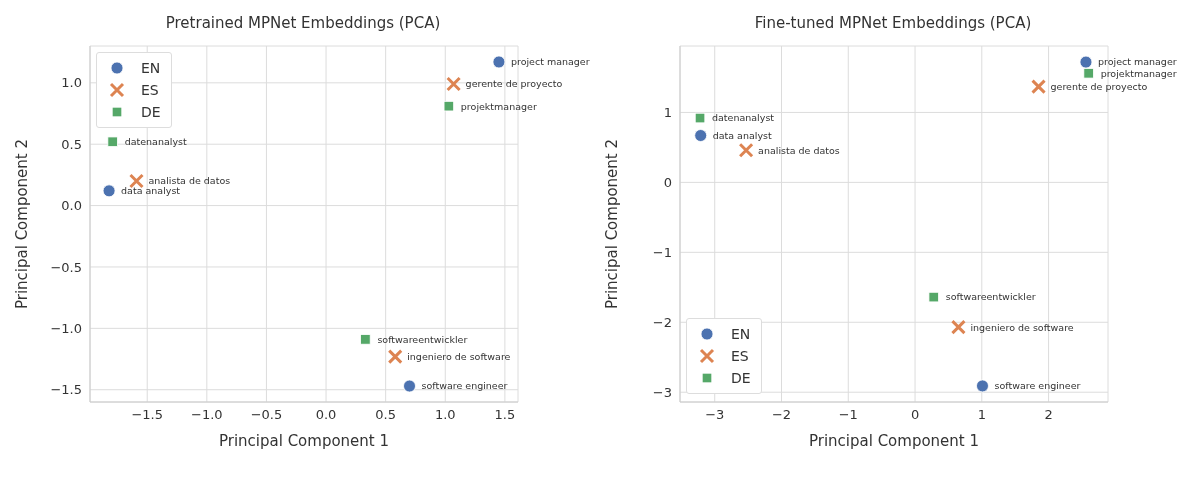 The height and width of the screenshot is (482, 1203). What do you see at coordinates (715, 415) in the screenshot?
I see `x-tick-label: −3` at bounding box center [715, 415].